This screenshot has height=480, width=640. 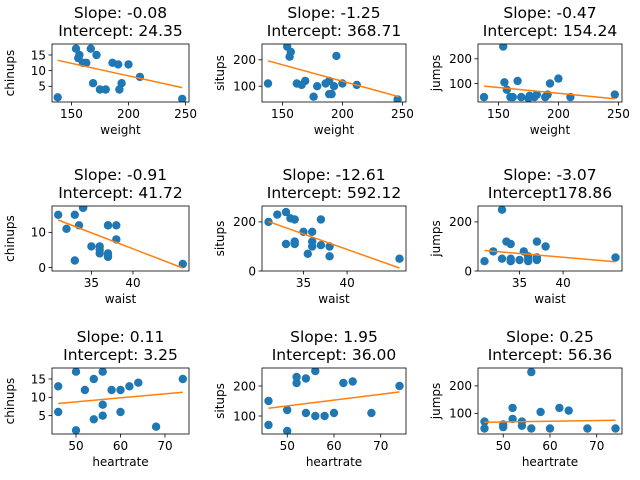 What do you see at coordinates (132, 283) in the screenshot?
I see `x-tick-label: 40` at bounding box center [132, 283].